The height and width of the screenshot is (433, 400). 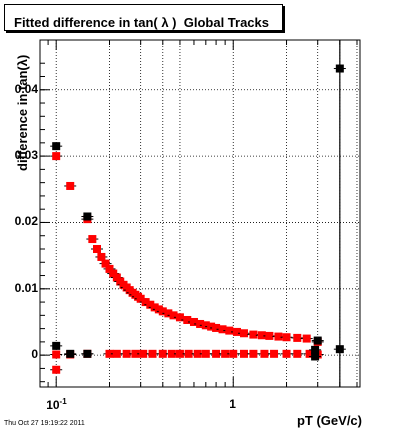 What do you see at coordinates (26, 88) in the screenshot?
I see `y-tick-label: 0.04` at bounding box center [26, 88].